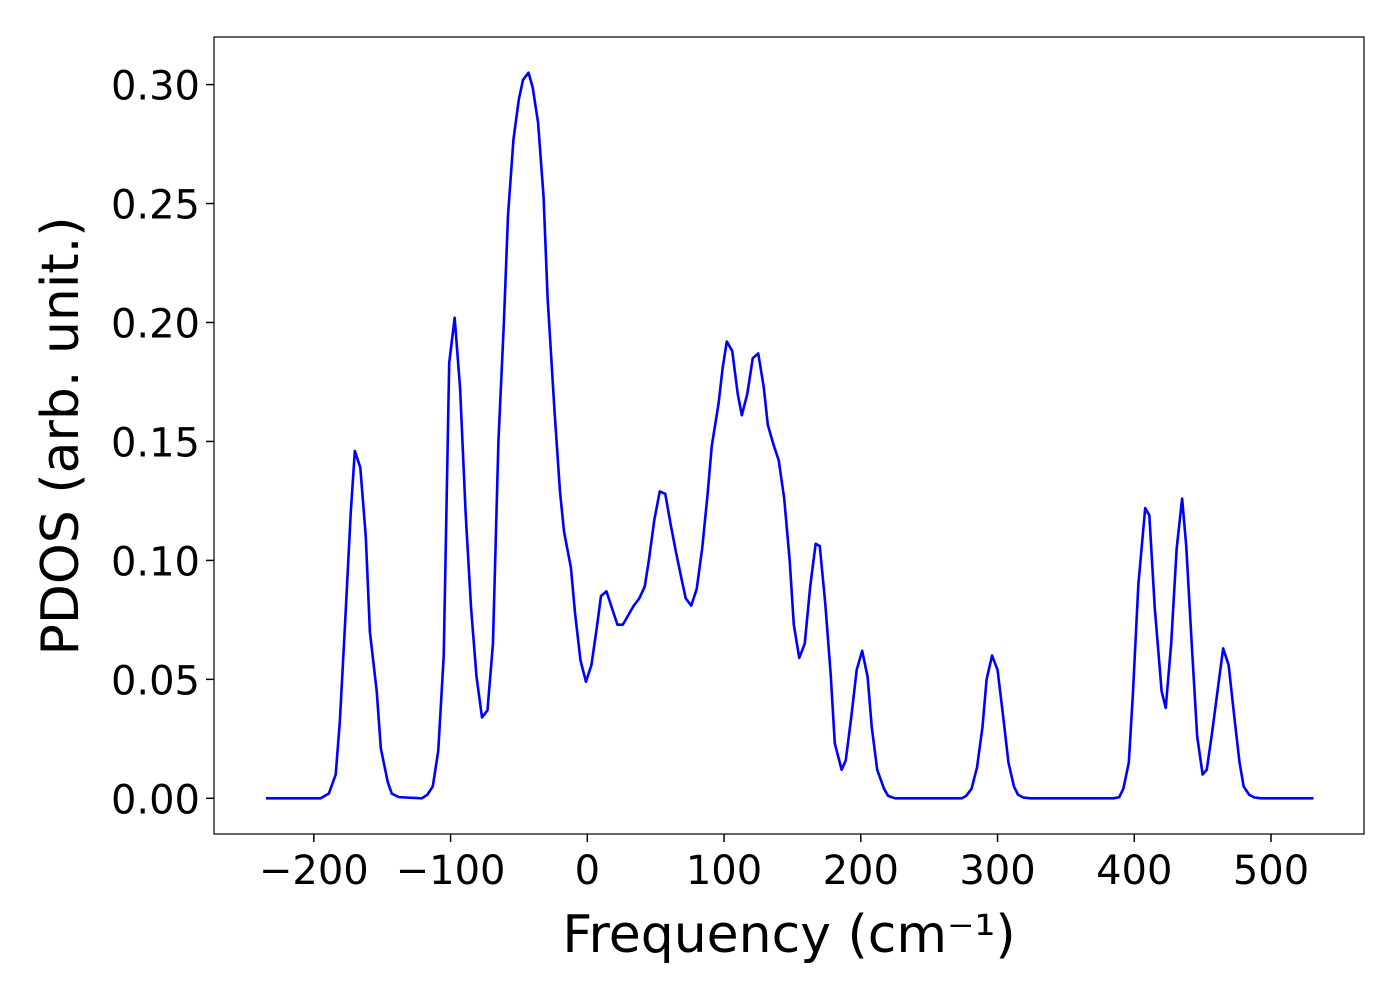 This screenshot has height=1000, width=1400. I want to click on x-tick-label: −100, so click(451, 871).